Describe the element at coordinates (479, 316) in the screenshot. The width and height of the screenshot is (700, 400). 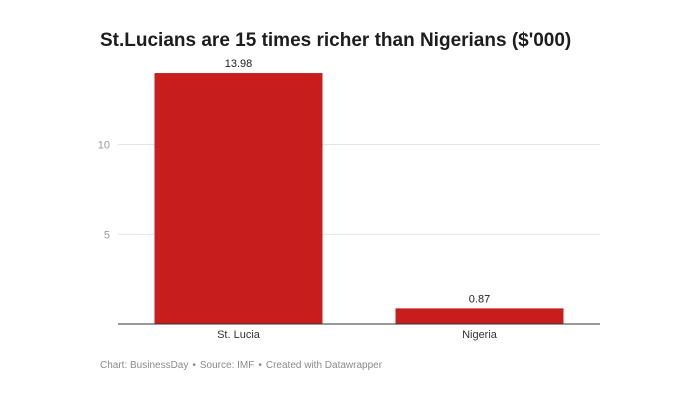
I see `bar-nigeria` at that location.